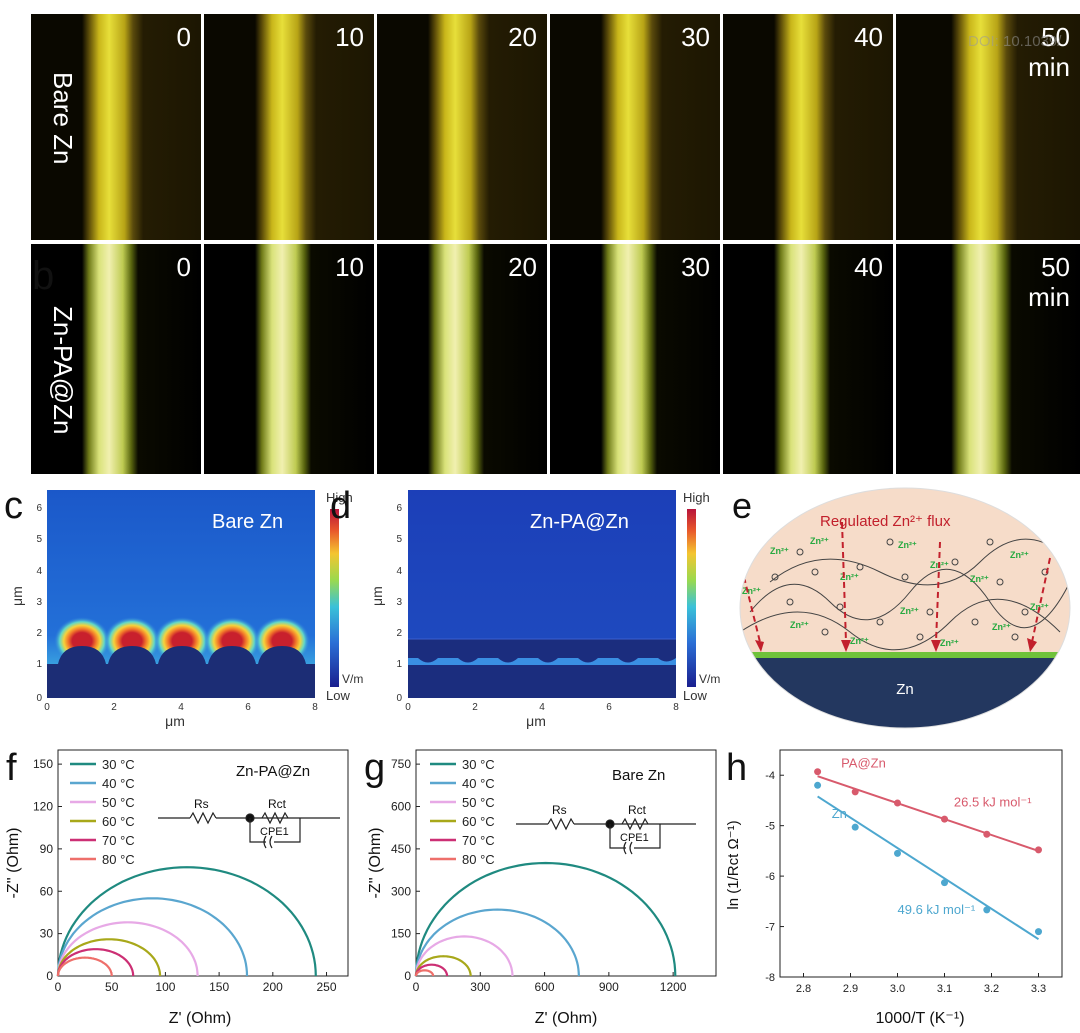 This screenshot has width=1080, height=1033. What do you see at coordinates (374, 768) in the screenshot?
I see `panel-letter-g: g` at bounding box center [374, 768].